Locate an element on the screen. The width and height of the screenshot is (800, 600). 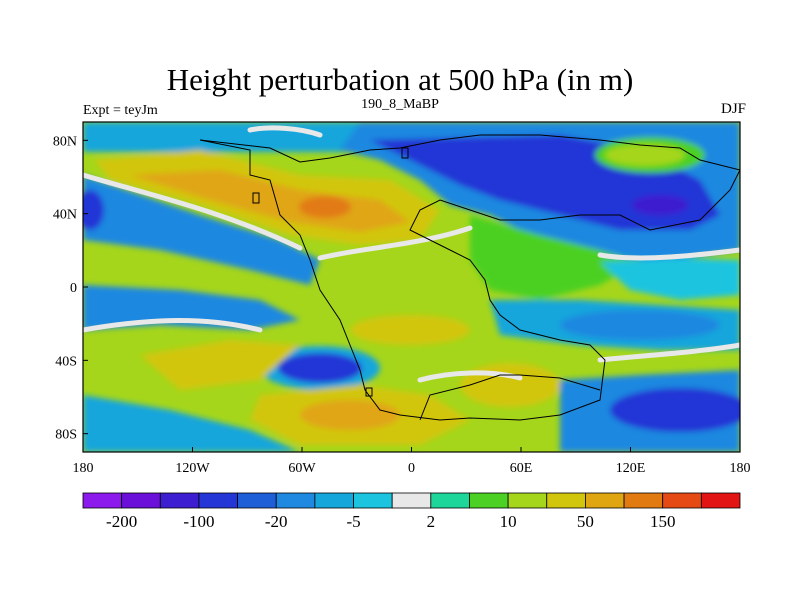
colorbar: -200 -100 -20 -5 2 10 50 150 is located at coordinates (411, 511).